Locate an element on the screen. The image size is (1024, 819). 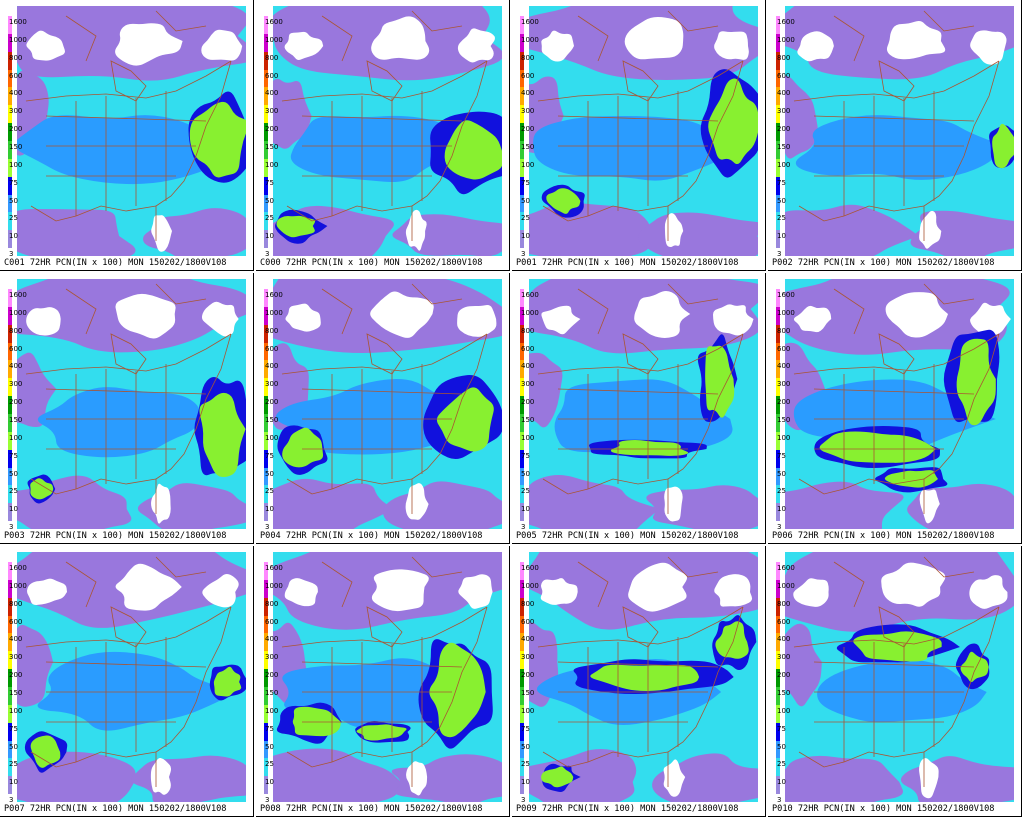
scale-label: 25 is located at coordinates (781, 491).